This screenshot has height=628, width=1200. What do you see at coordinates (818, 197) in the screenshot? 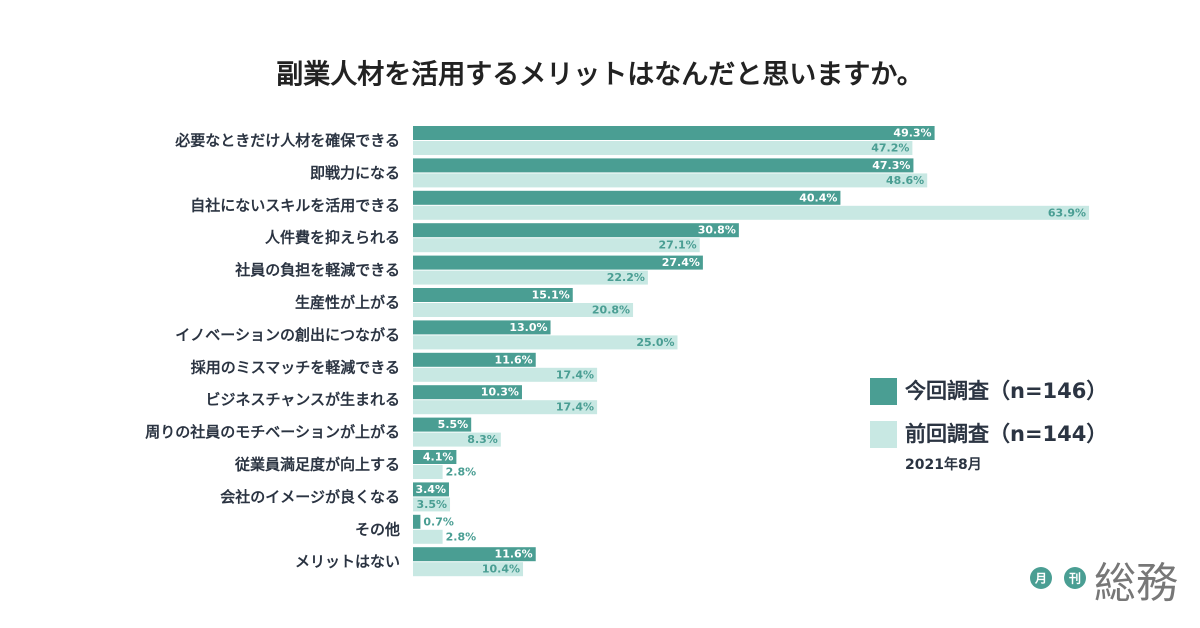
I see `value-label: 40.4%` at bounding box center [818, 197].